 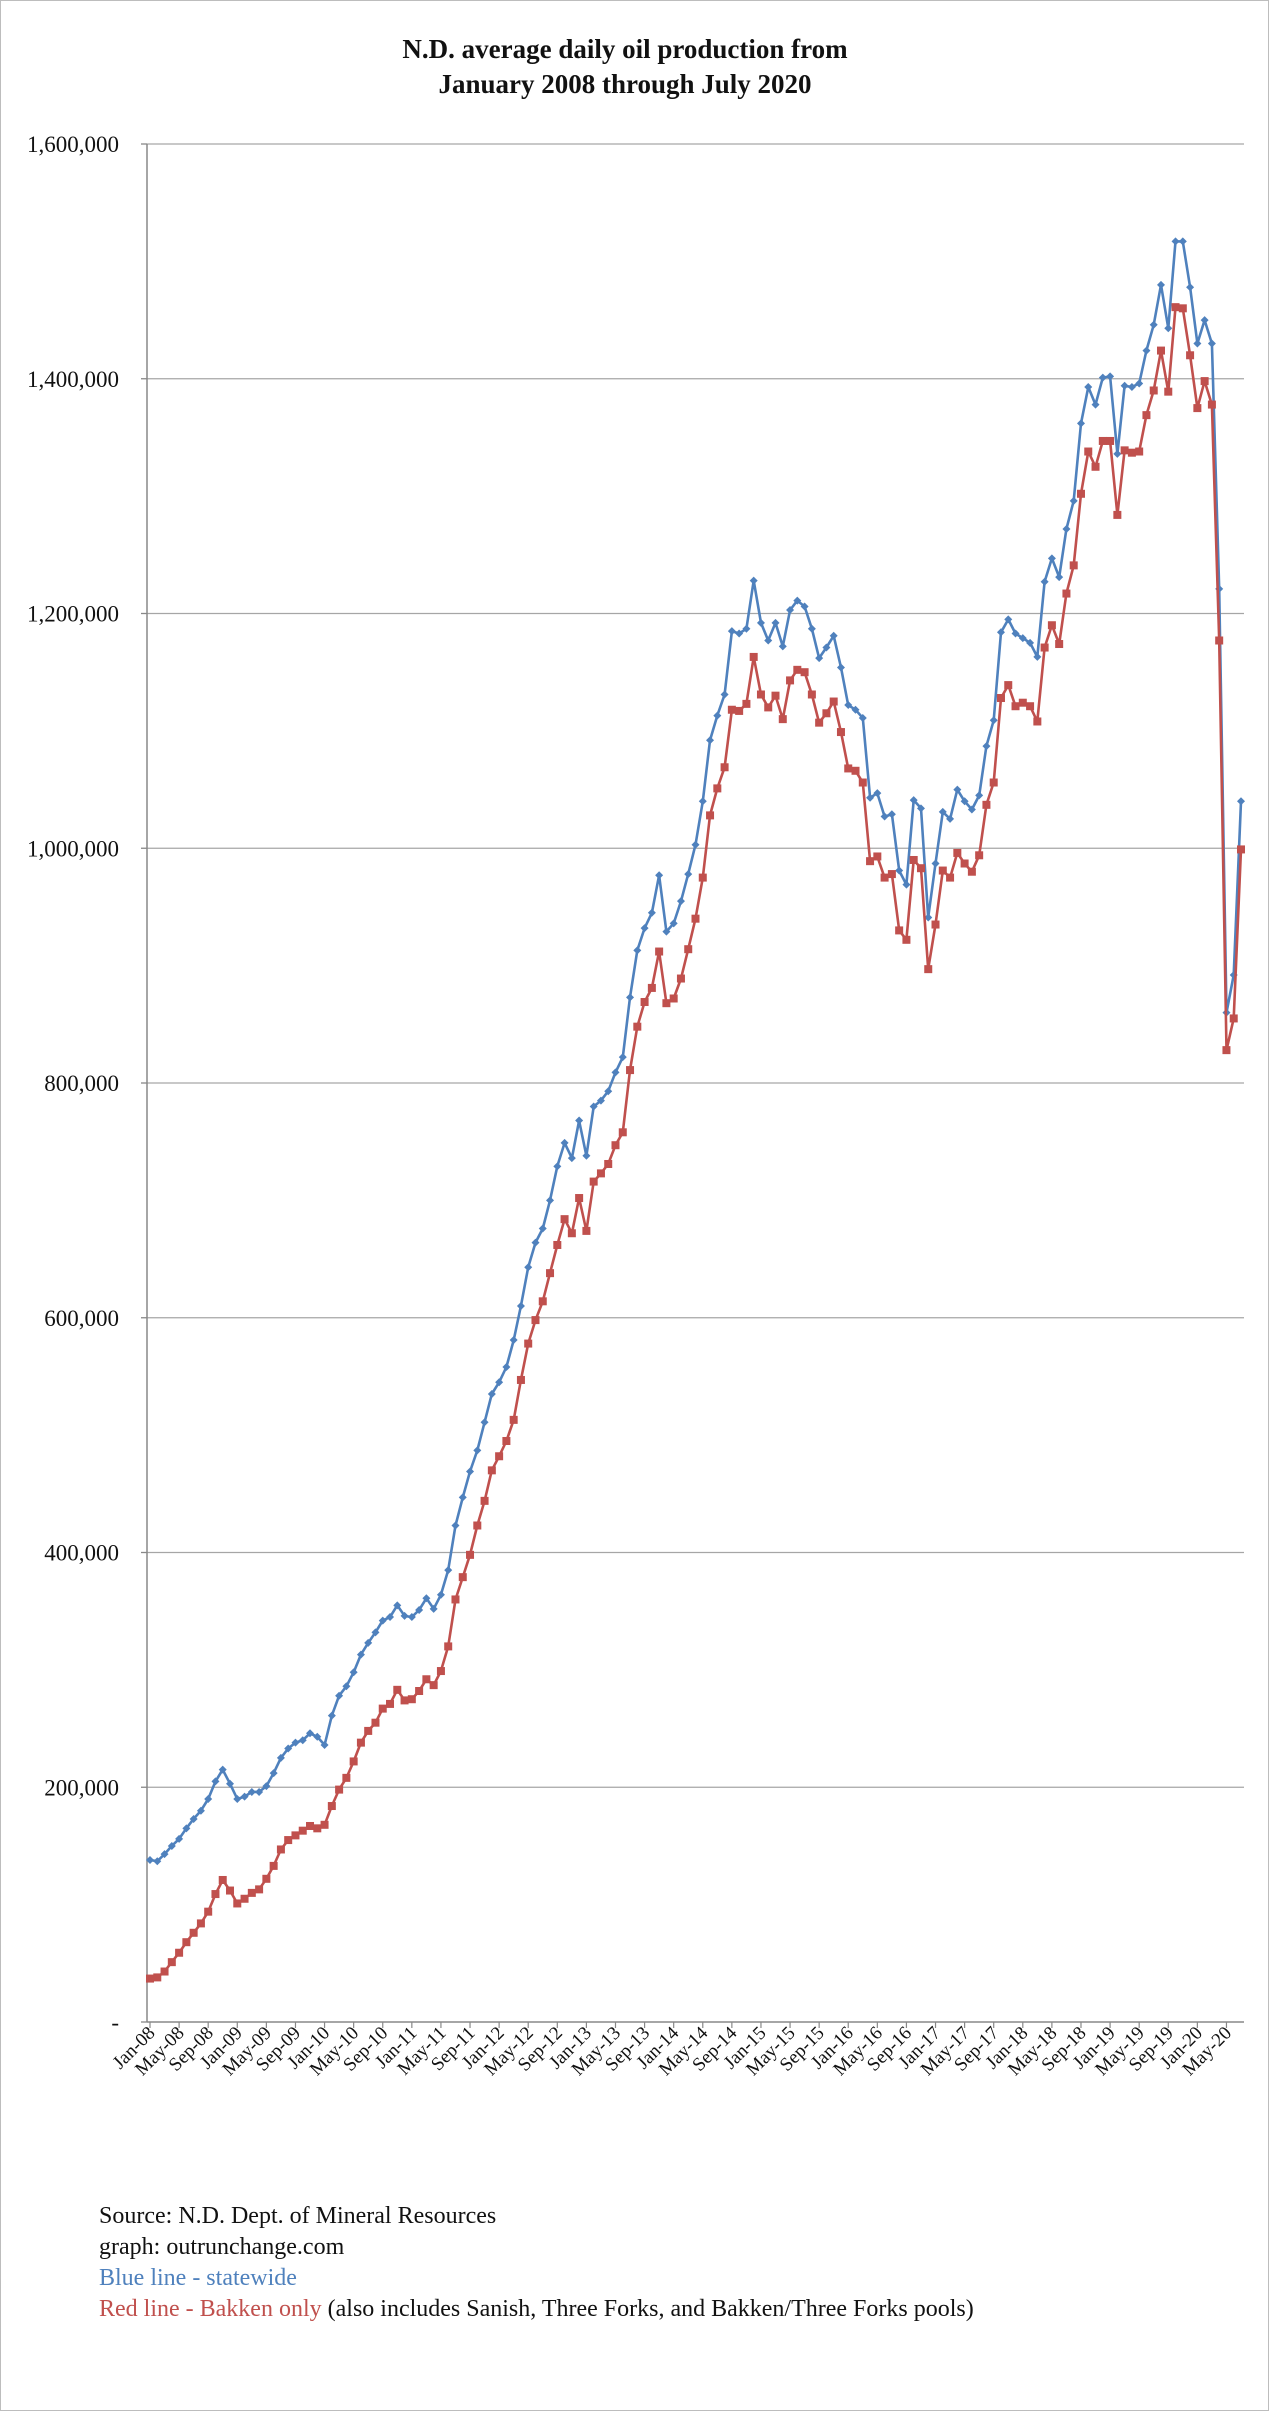 I want to click on y-tick-label: 1,400,000, so click(x=73, y=379).